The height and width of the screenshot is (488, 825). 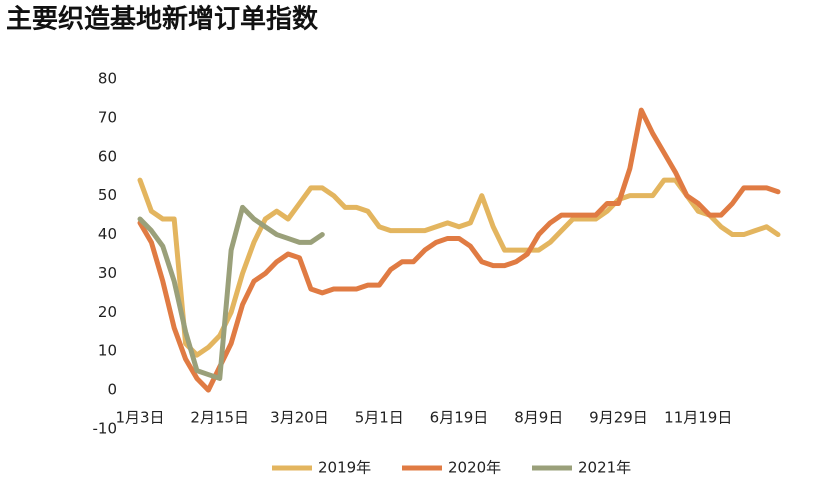 What do you see at coordinates (107, 117) in the screenshot?
I see `y-tick-label: 70` at bounding box center [107, 117].